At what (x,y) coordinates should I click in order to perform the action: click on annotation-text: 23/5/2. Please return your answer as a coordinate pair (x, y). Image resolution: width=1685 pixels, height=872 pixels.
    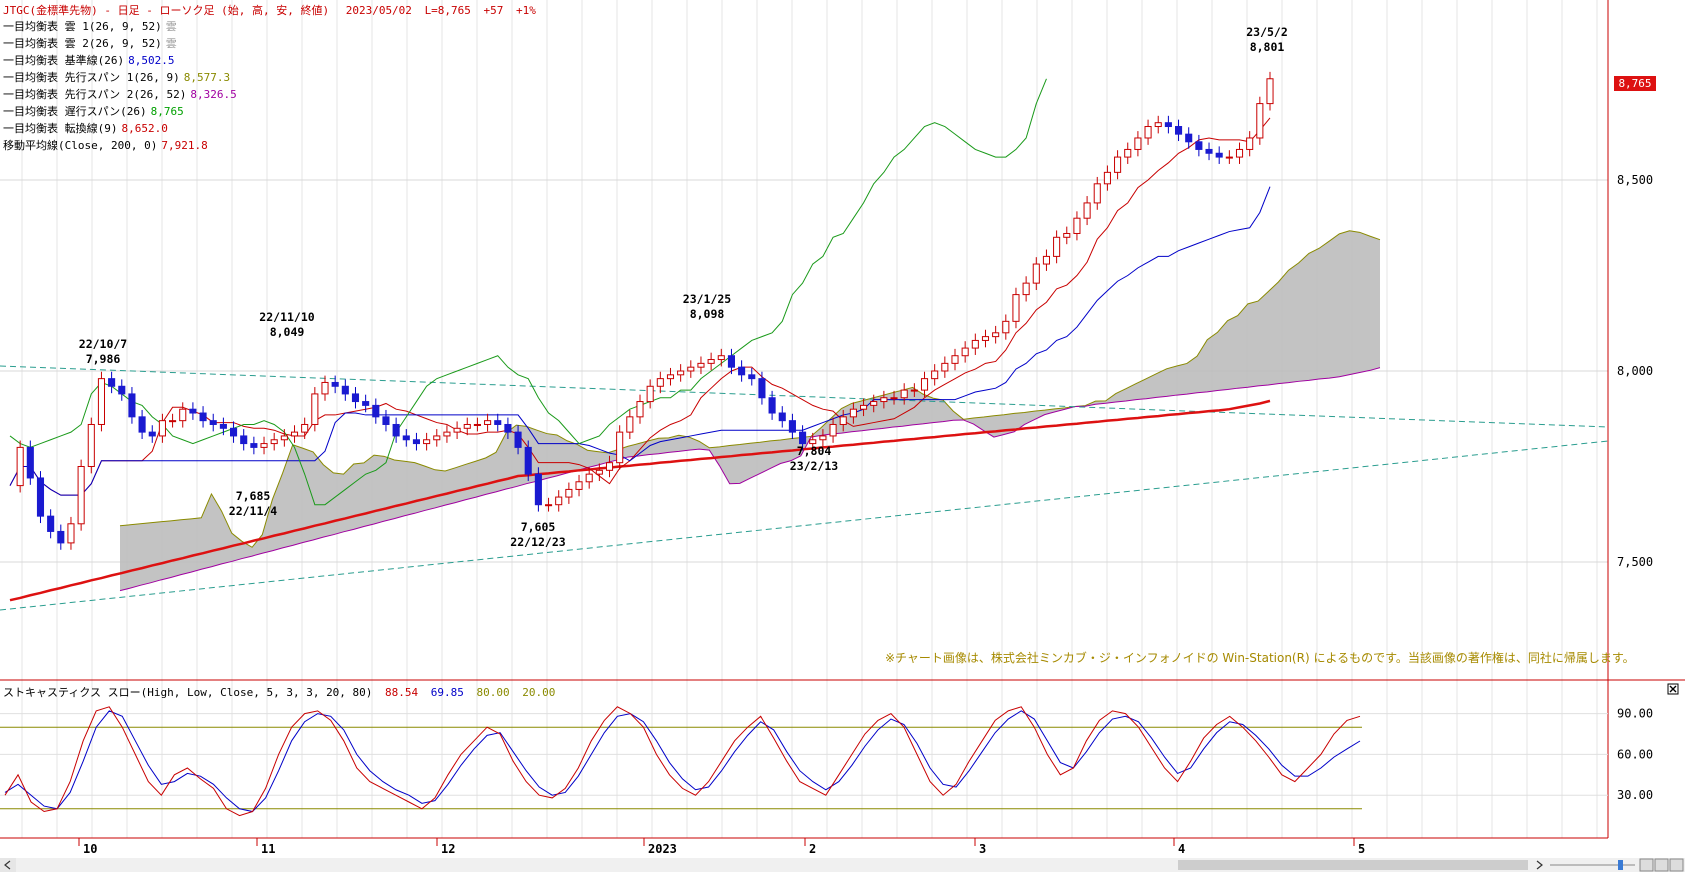
    Looking at the image, I should click on (1267, 32).